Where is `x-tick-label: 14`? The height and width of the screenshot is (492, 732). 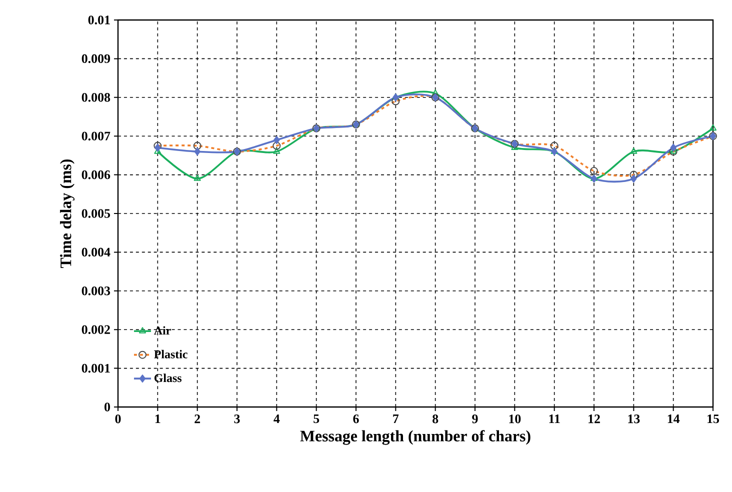 x-tick-label: 14 is located at coordinates (674, 419).